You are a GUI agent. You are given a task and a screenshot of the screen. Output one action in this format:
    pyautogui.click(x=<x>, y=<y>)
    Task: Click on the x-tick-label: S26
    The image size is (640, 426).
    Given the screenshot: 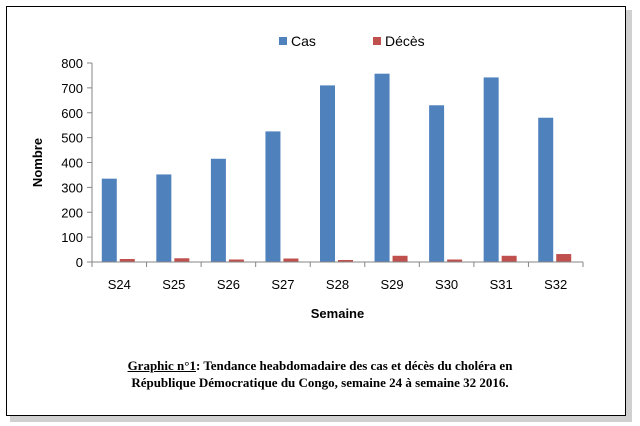 What is the action you would take?
    pyautogui.click(x=228, y=284)
    